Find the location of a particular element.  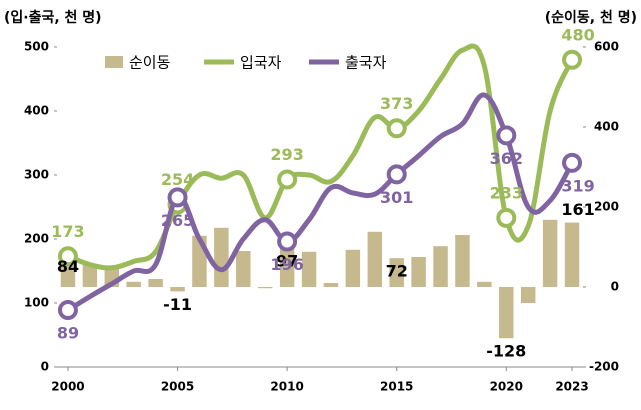

y2-tick-label: 600 is located at coordinates (606, 47).